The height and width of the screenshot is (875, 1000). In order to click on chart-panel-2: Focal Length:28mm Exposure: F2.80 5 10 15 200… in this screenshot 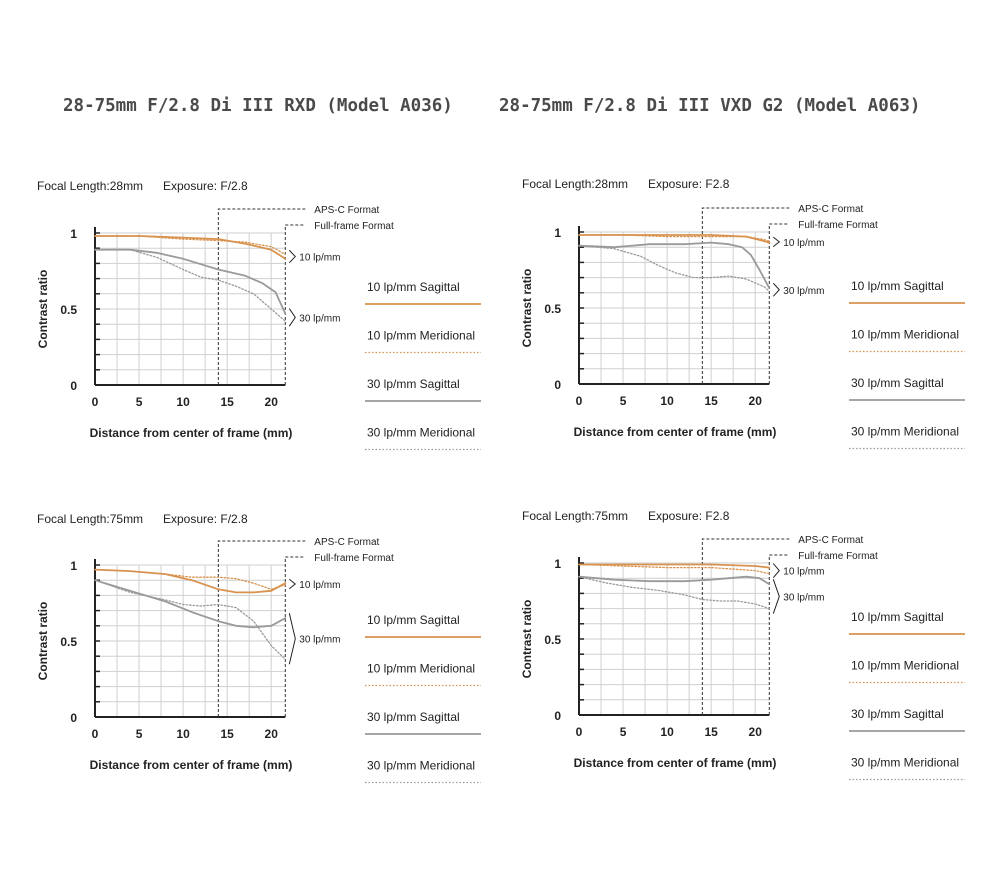, I will do `click(742, 313)`.